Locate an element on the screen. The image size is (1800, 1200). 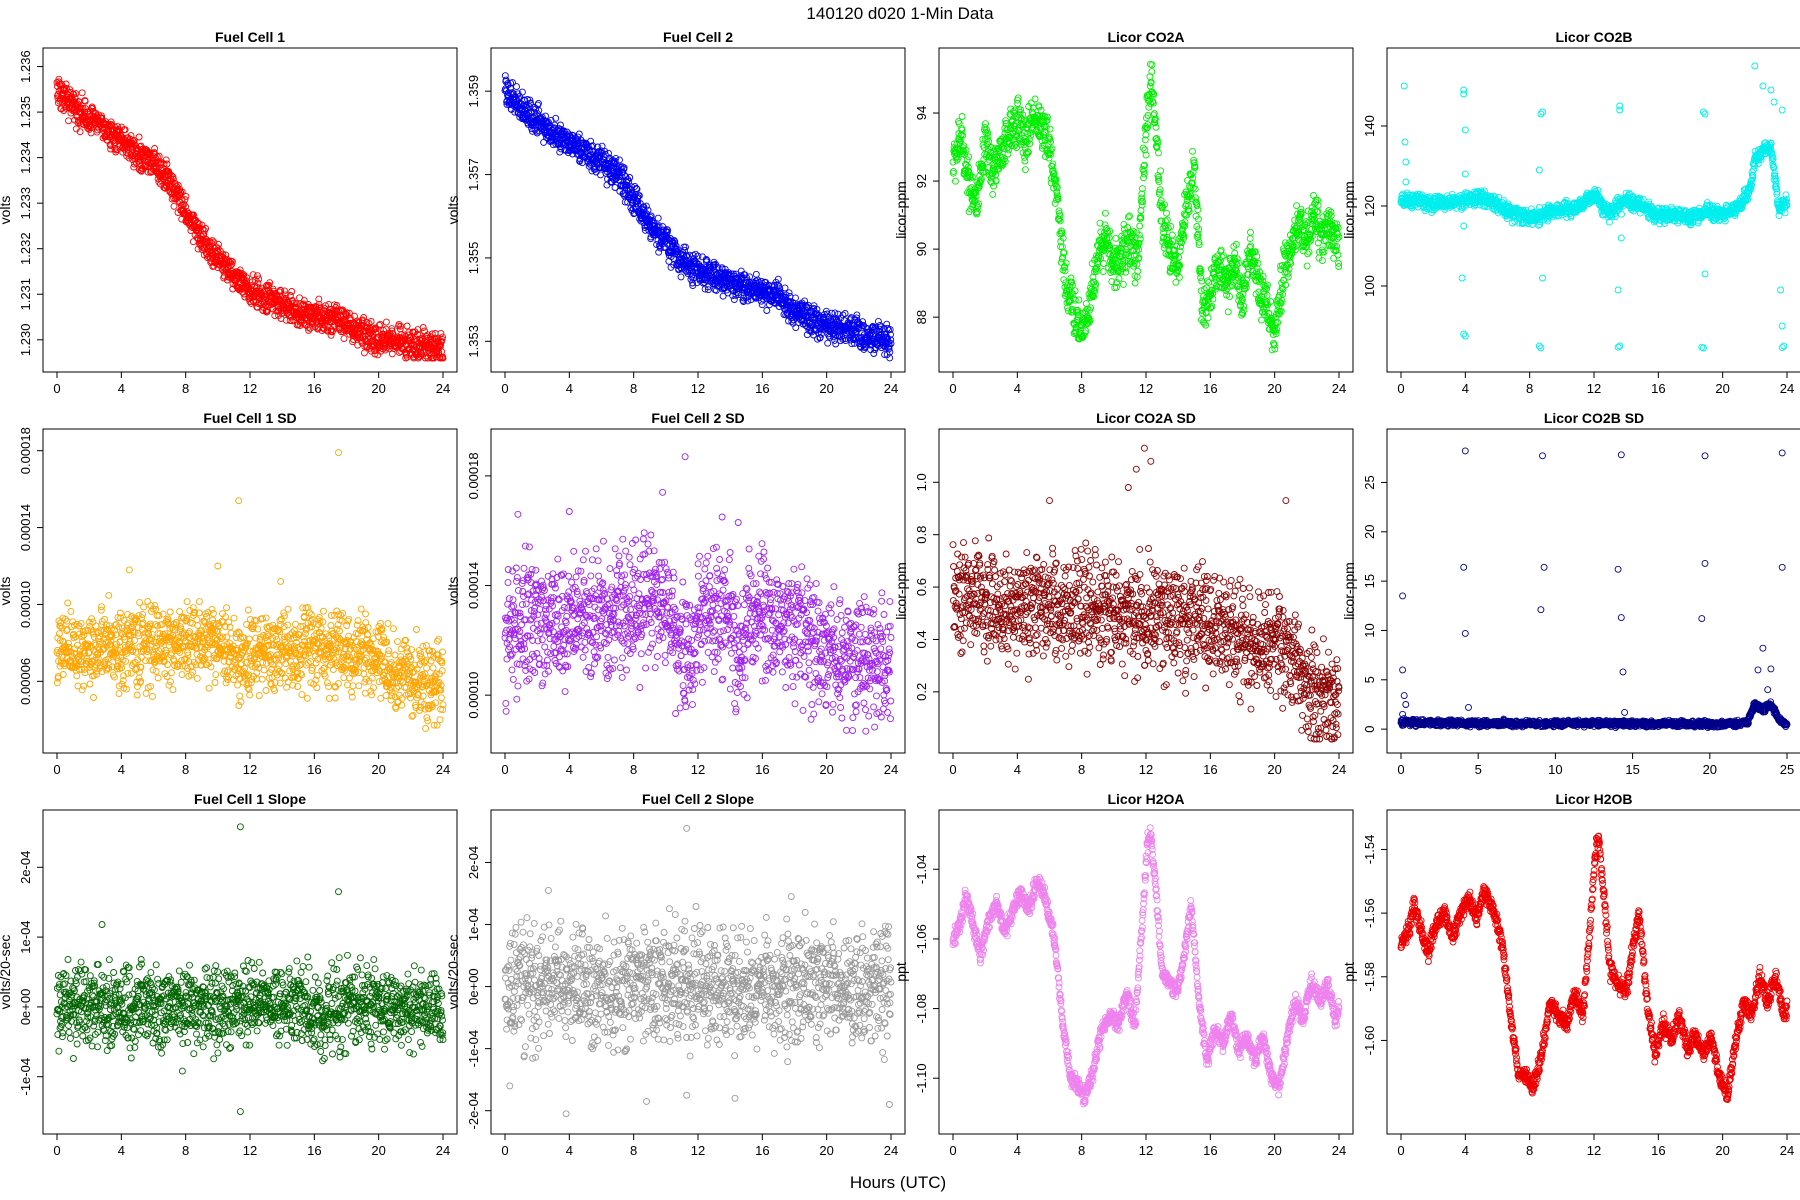
y-axis-label: volts is located at coordinates (453, 210).